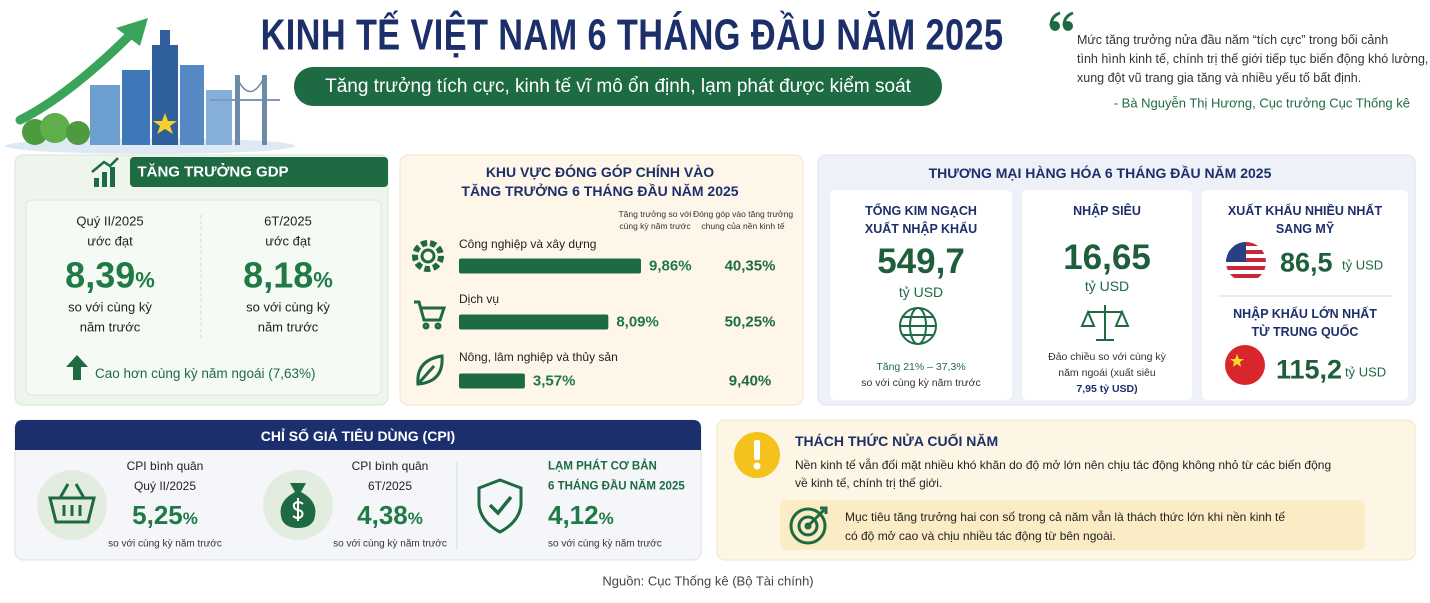  What do you see at coordinates (110, 221) in the screenshot?
I see `gdp-period: Quý II/2025` at bounding box center [110, 221].